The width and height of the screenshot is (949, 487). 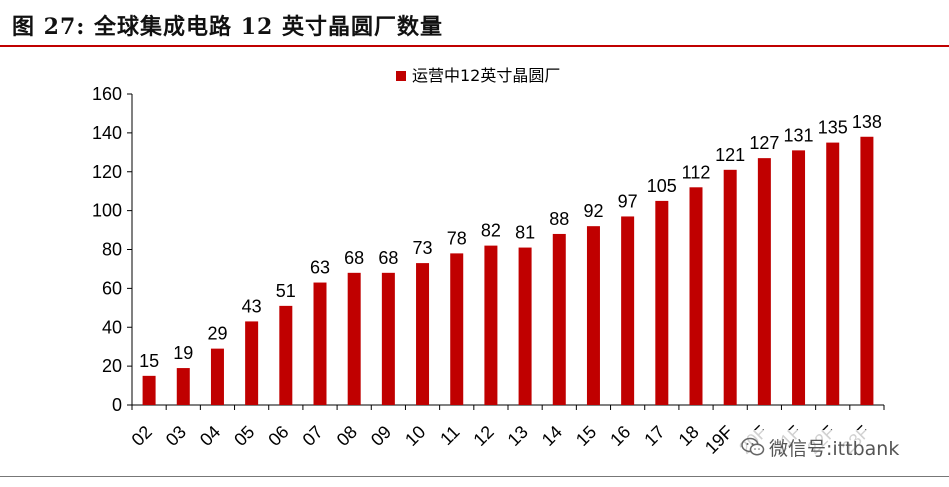 I want to click on footer-rule, so click(x=474, y=476).